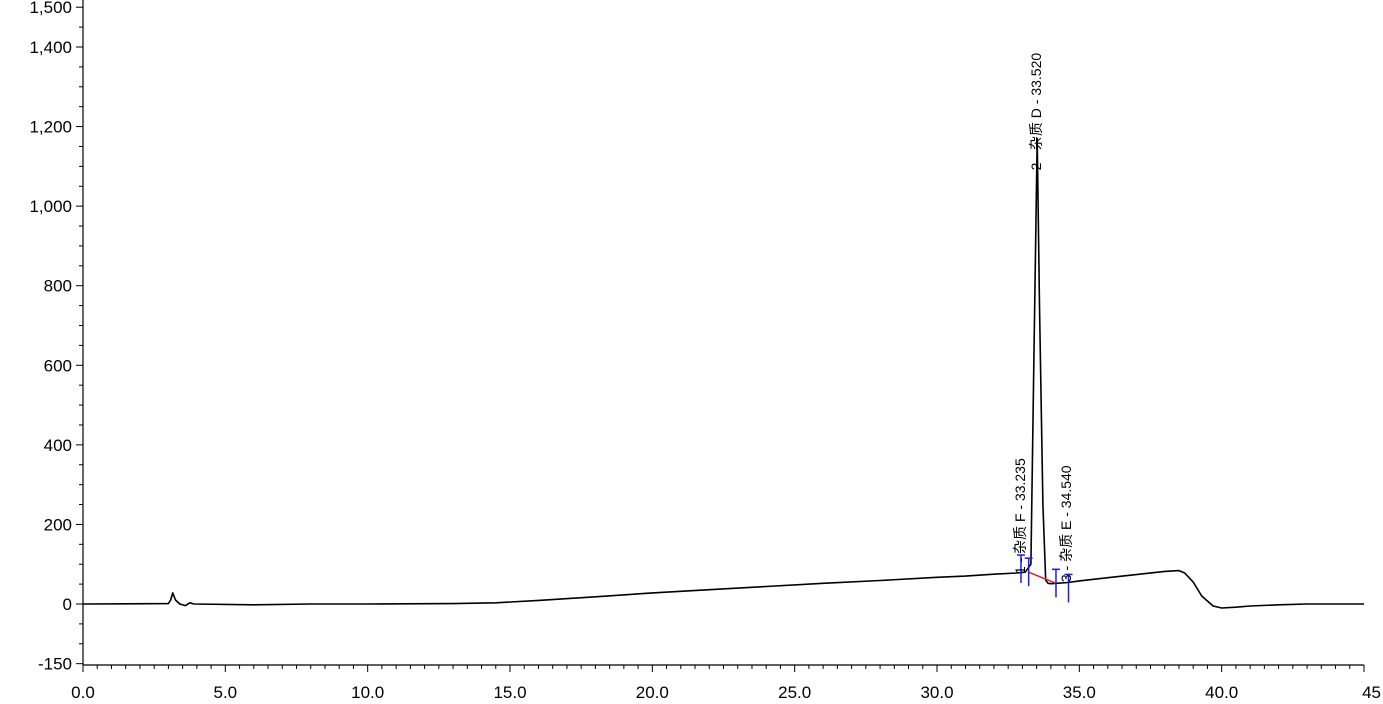 The width and height of the screenshot is (1383, 704). What do you see at coordinates (56, 337) in the screenshot?
I see `y-axis-ticks: -150 0 200 400 600 800 1,000 1,200 1,400 1,500` at bounding box center [56, 337].